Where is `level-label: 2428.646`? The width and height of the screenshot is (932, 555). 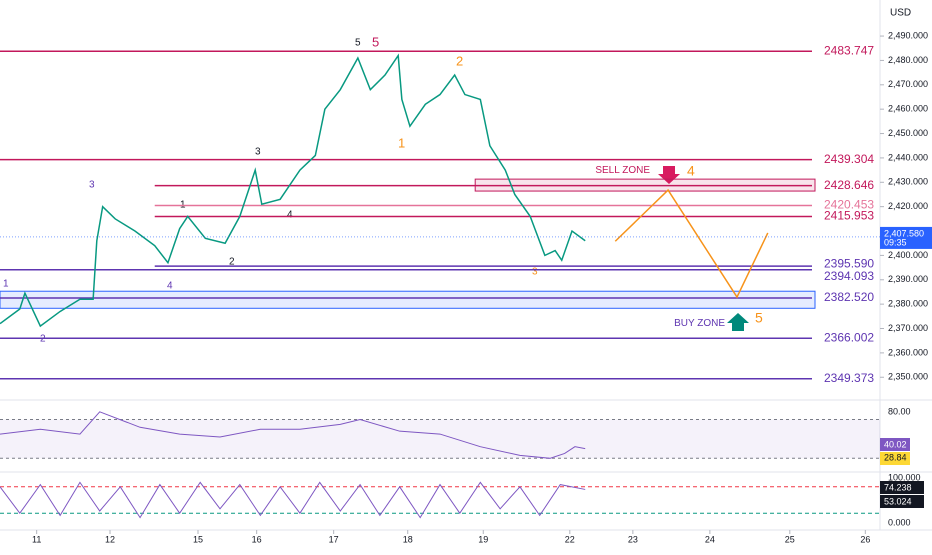 level-label: 2428.646 is located at coordinates (849, 185).